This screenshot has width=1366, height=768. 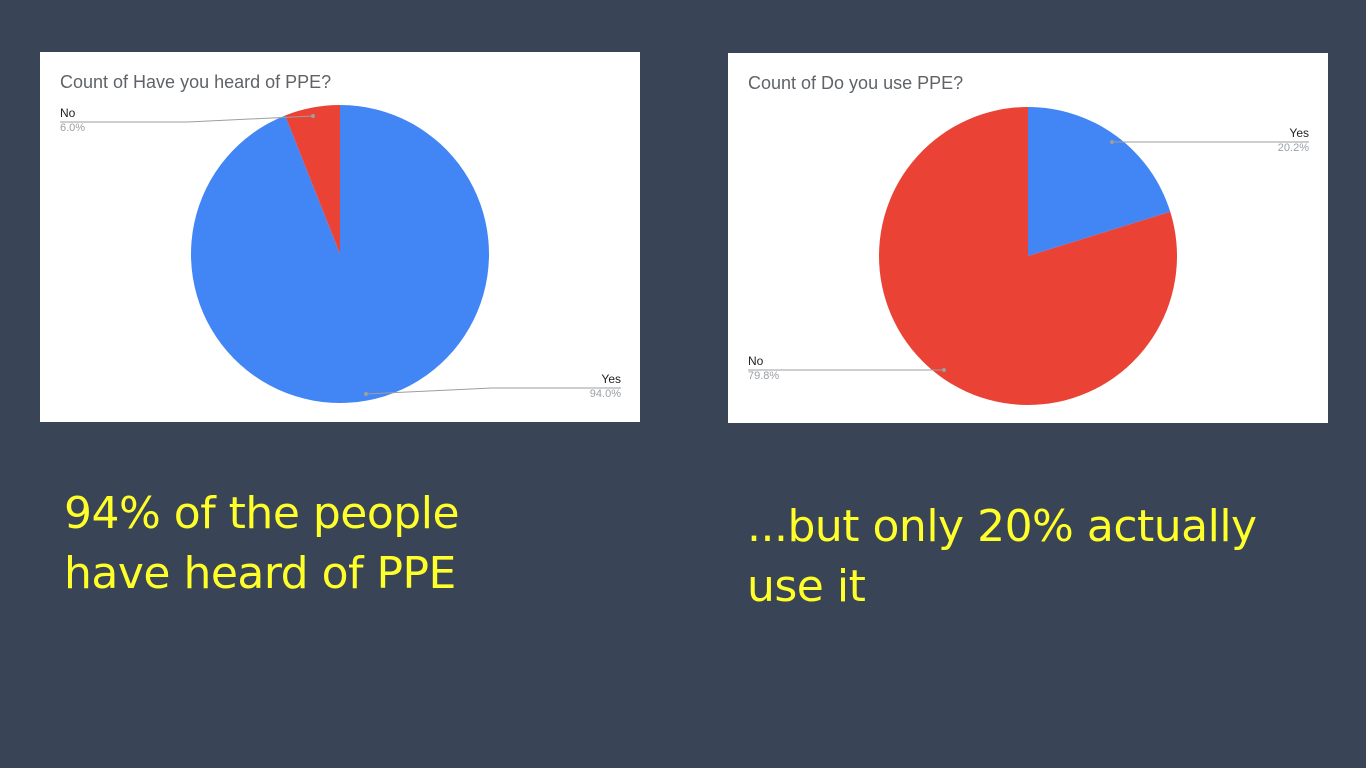 I want to click on caption-line: use it, so click(x=806, y=586).